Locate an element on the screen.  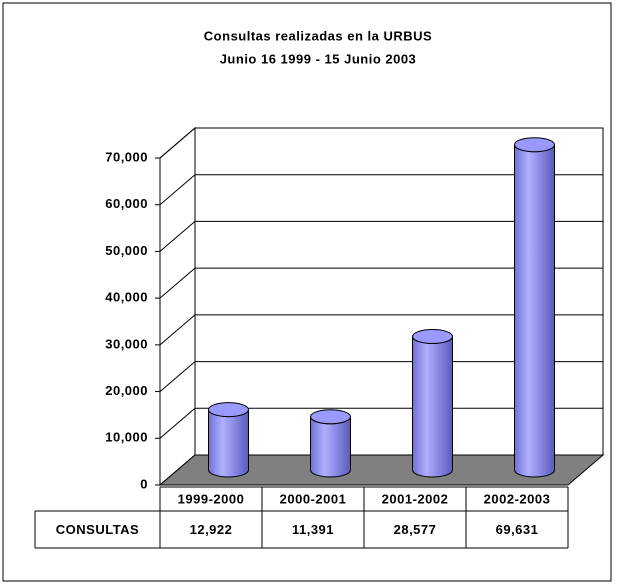
chart-subtitle: Junio 16 1999 - 15 Junio 2003 is located at coordinates (318, 58).